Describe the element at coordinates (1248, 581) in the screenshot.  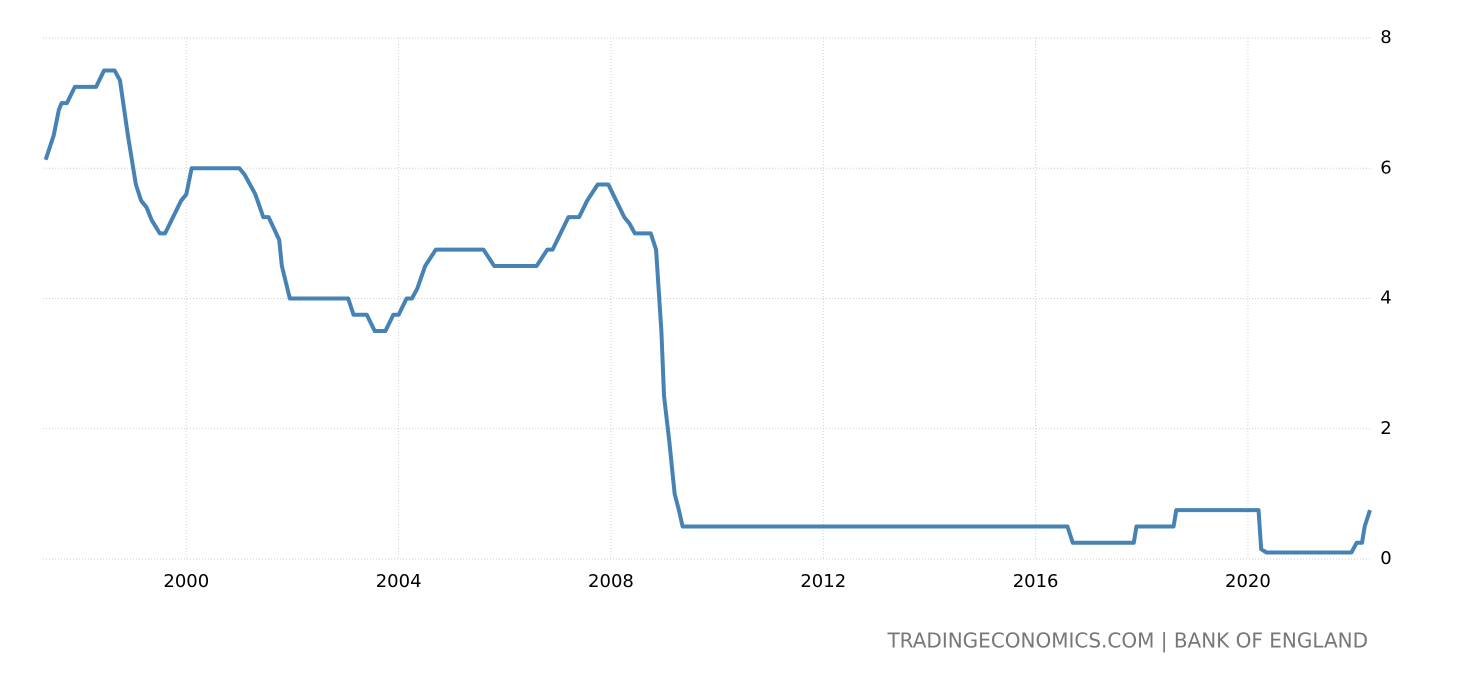
I see `x-tick-label: 2020` at that location.